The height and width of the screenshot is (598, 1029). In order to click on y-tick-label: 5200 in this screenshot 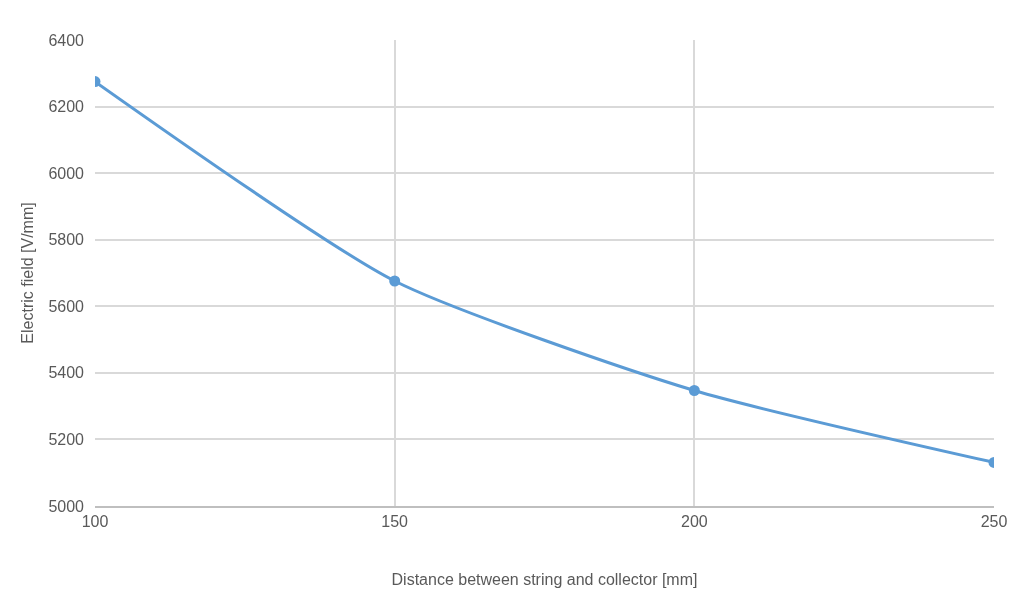, I will do `click(66, 440)`.